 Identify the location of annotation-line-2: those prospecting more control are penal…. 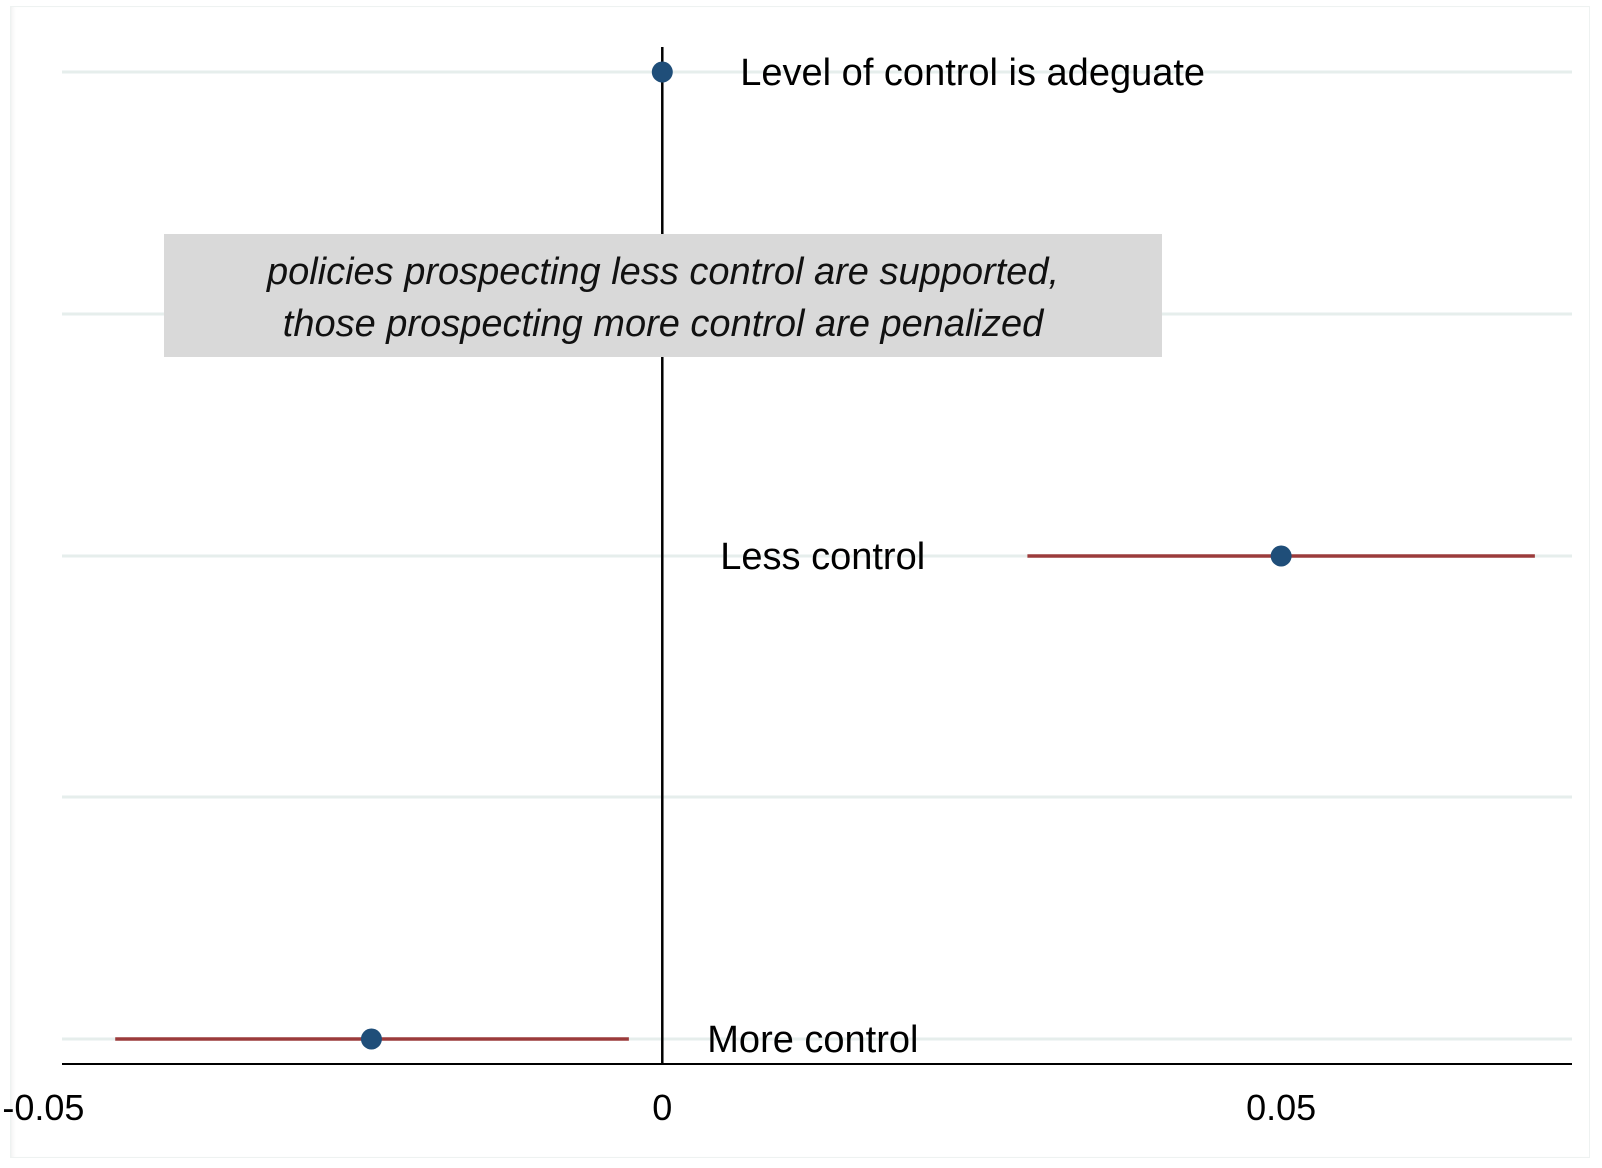
(664, 324).